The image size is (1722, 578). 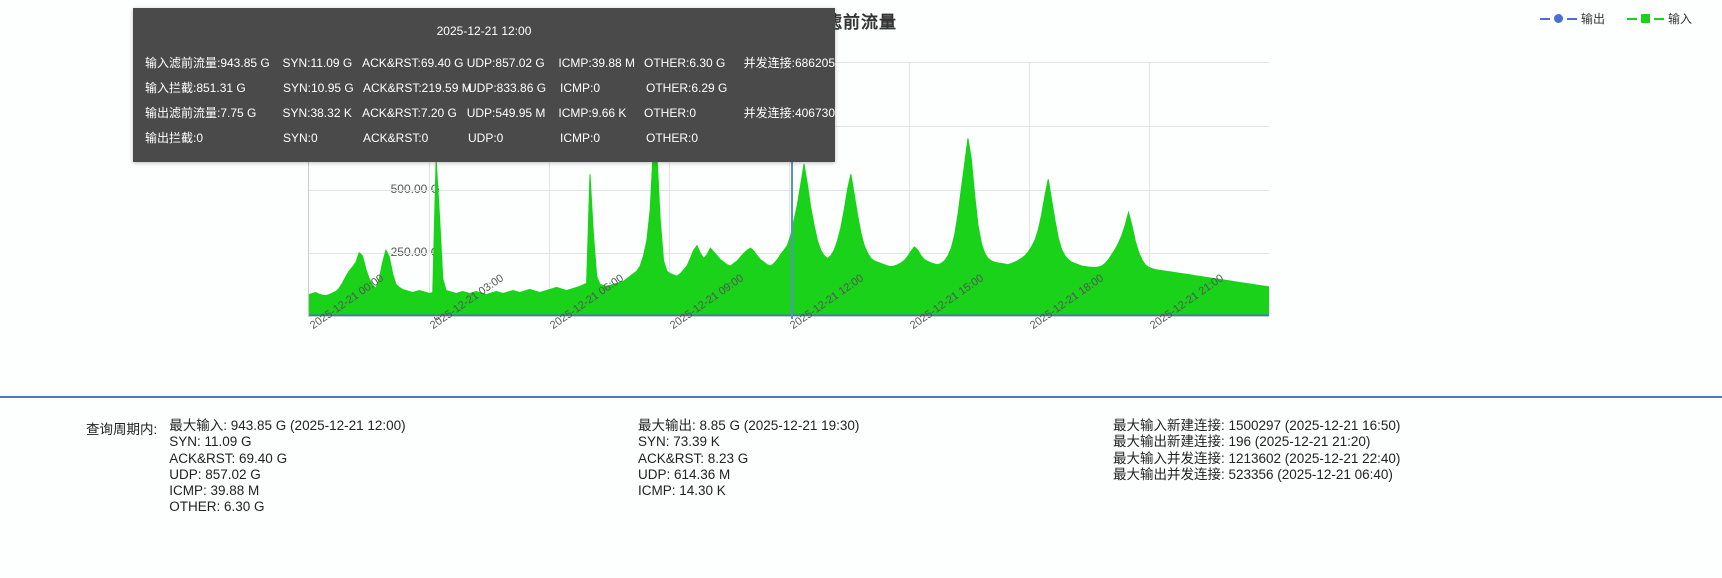 I want to click on summary-line: 最大输出新建连接: 196 (2025-12-21 21:20), so click(x=1242, y=442).